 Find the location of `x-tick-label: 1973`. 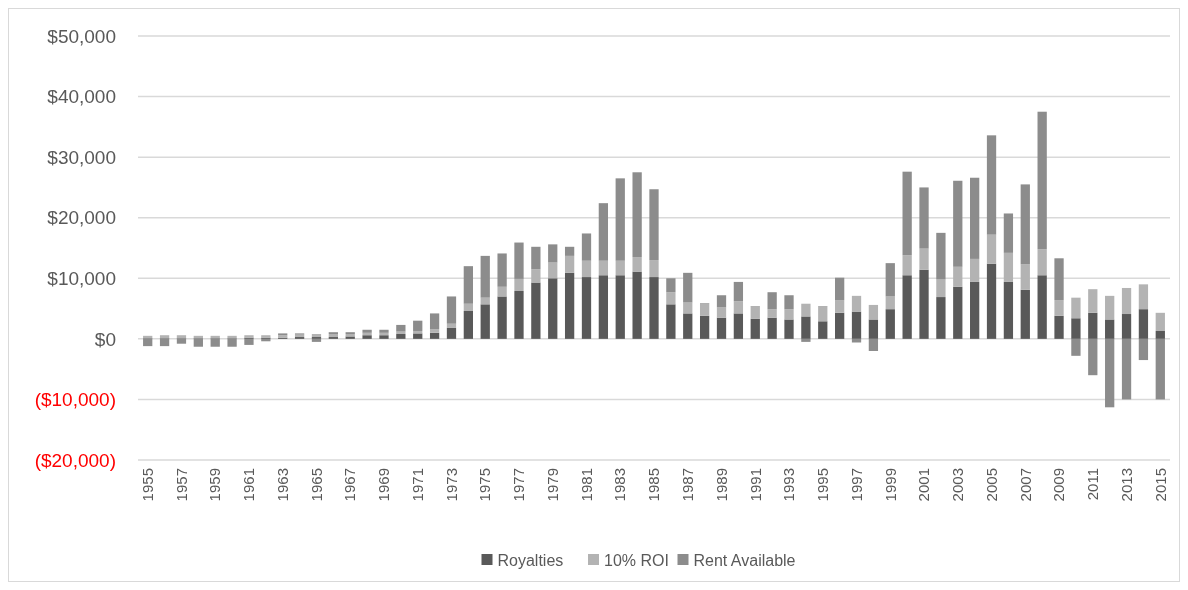

x-tick-label: 1973 is located at coordinates (451, 485).